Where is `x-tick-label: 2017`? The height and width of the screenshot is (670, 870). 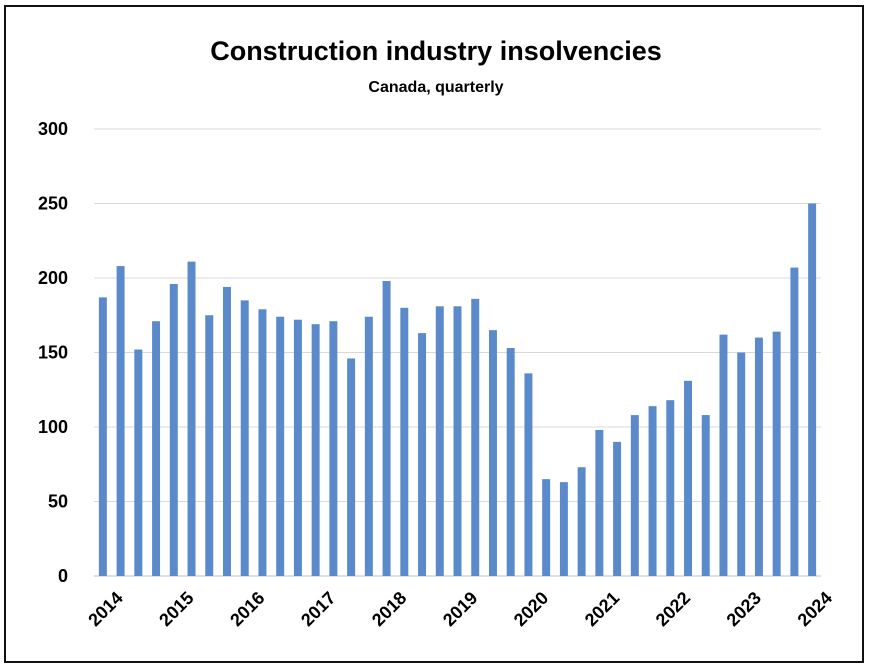
x-tick-label: 2017 is located at coordinates (318, 609).